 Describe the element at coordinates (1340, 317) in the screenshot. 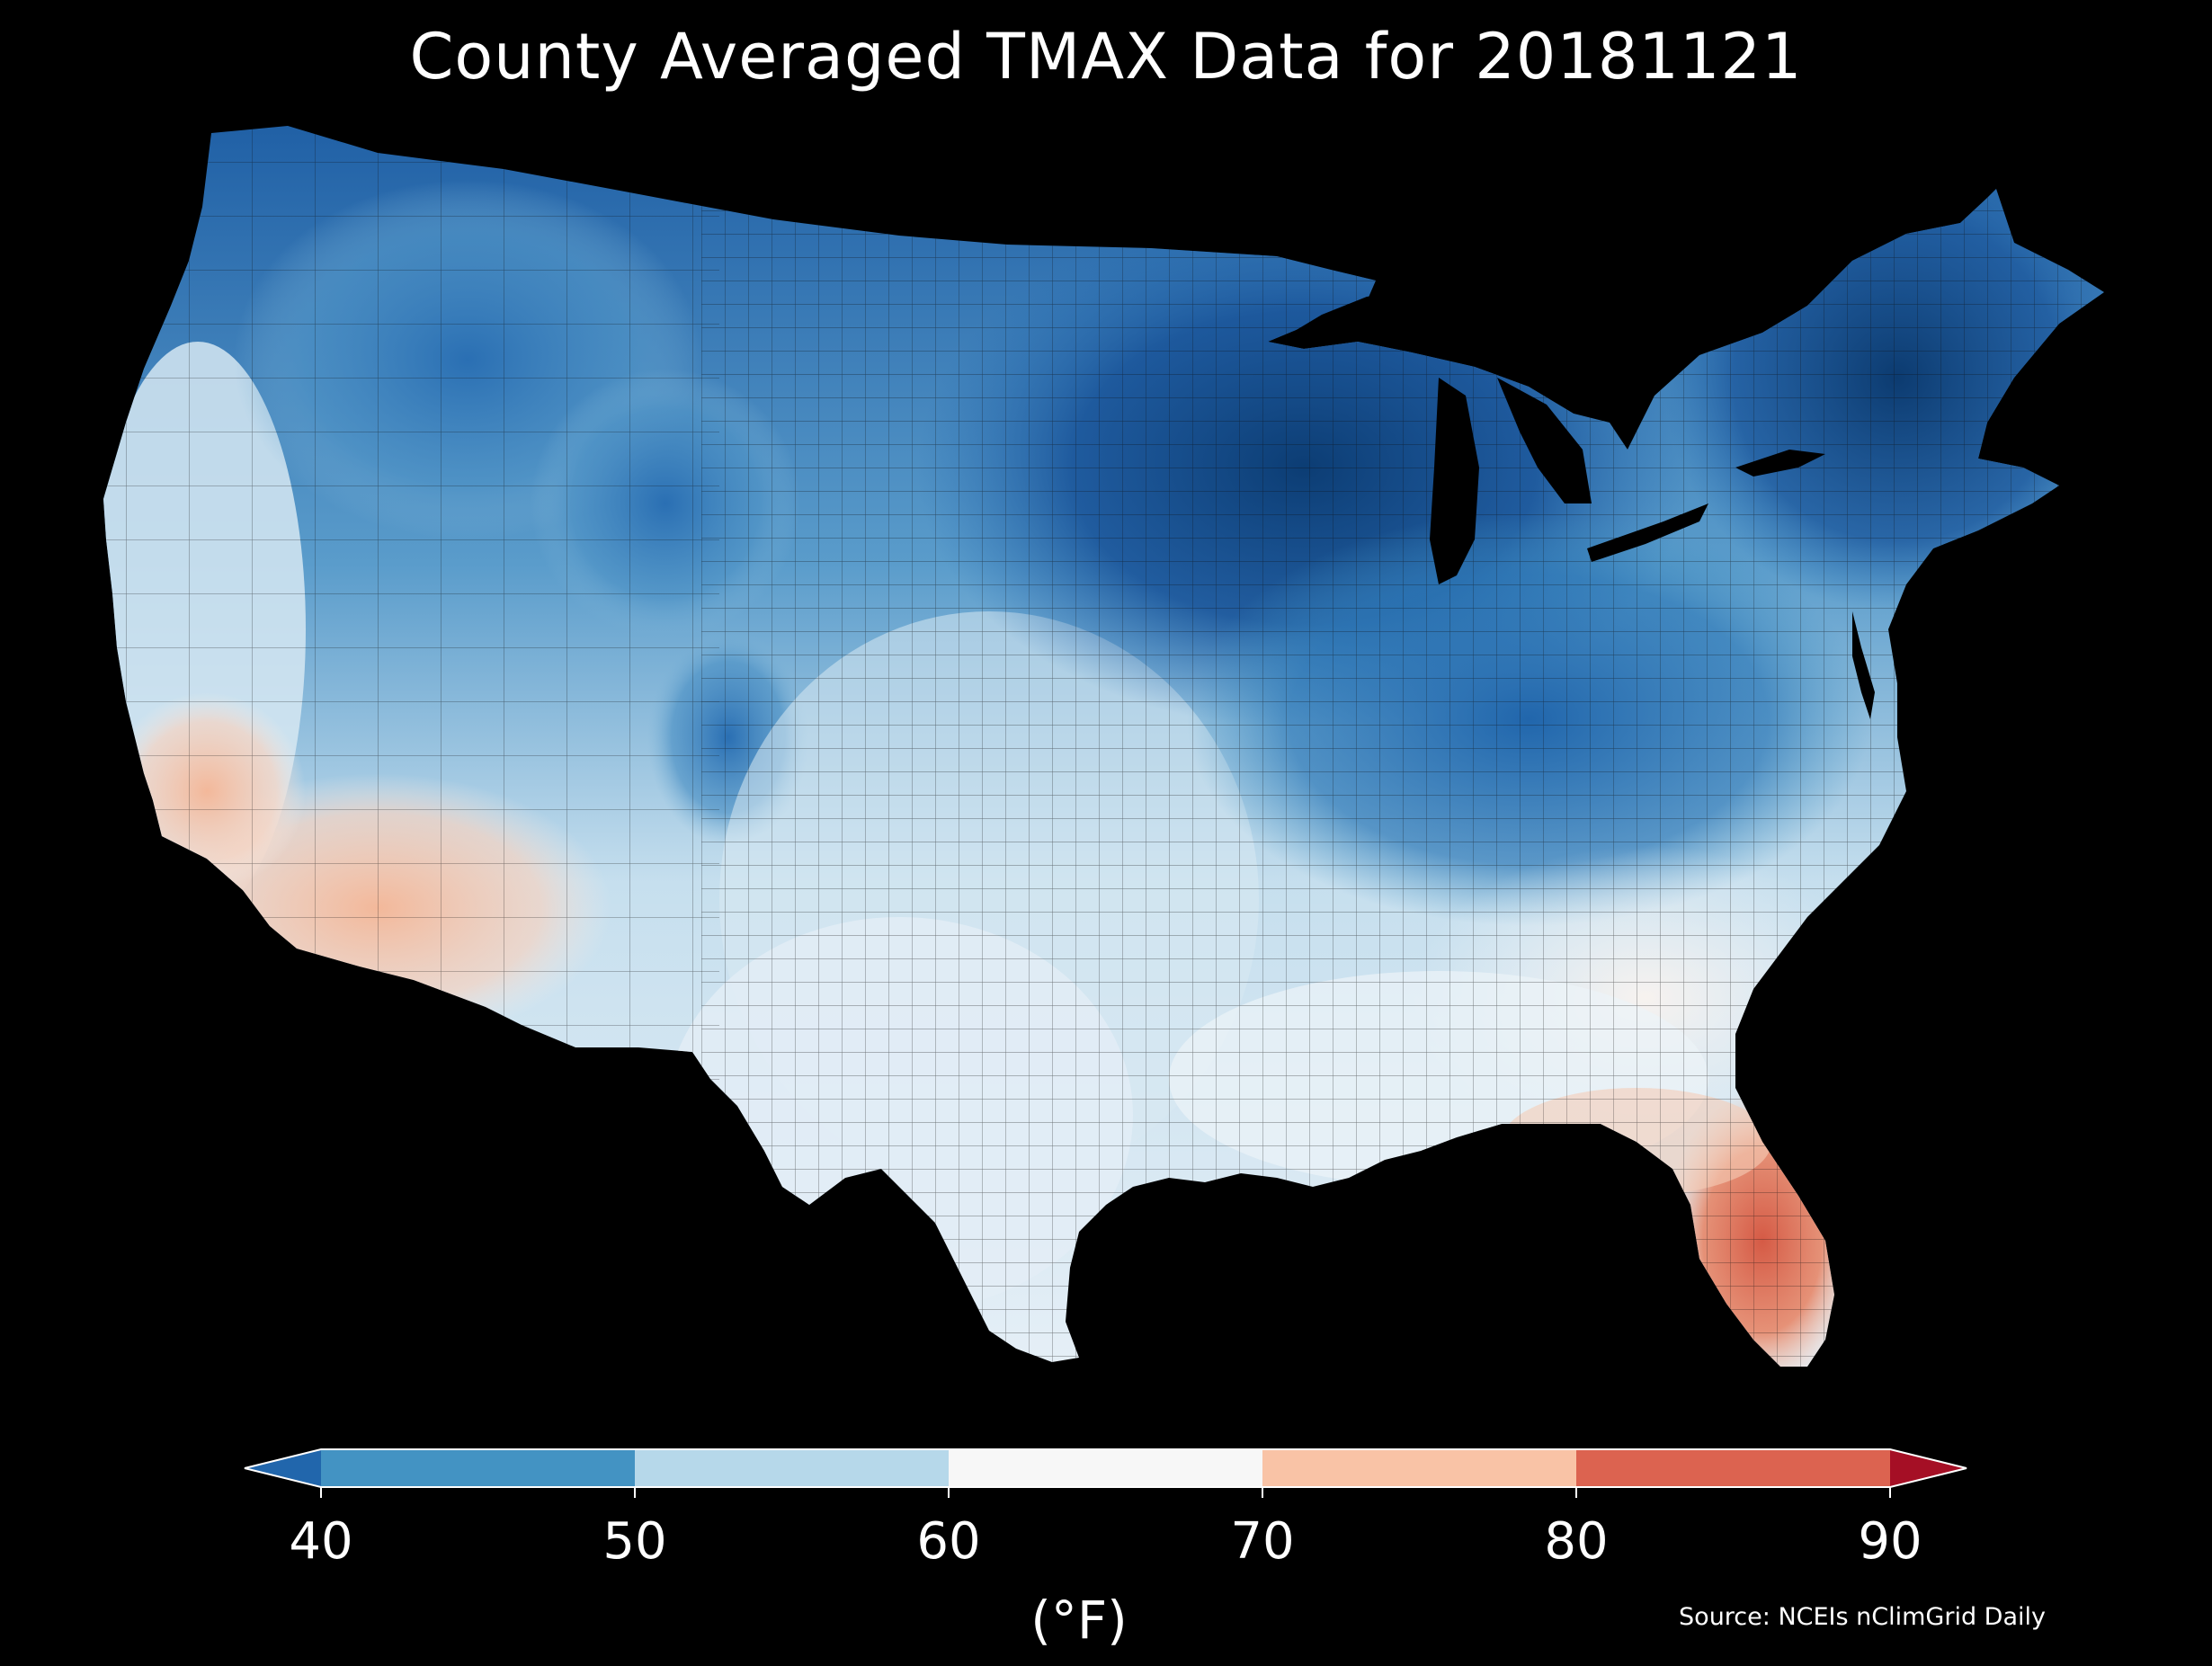

I see `lake-superior` at that location.